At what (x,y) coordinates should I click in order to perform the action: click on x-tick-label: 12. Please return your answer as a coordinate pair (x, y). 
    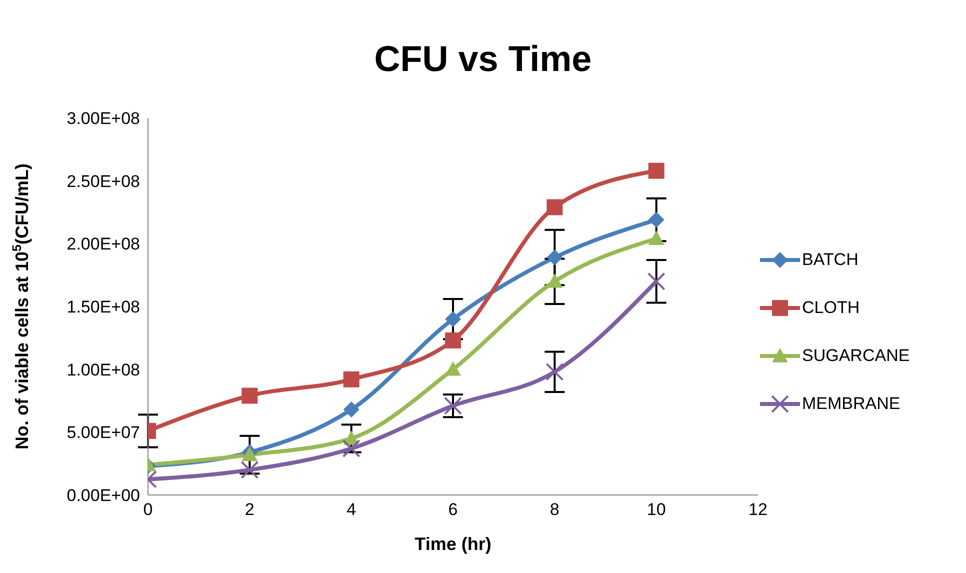
    Looking at the image, I should click on (758, 510).